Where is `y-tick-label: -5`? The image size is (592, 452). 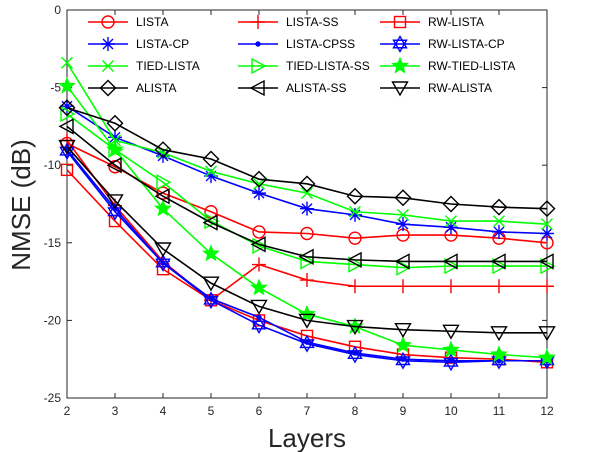 y-tick-label: -5 is located at coordinates (55, 88).